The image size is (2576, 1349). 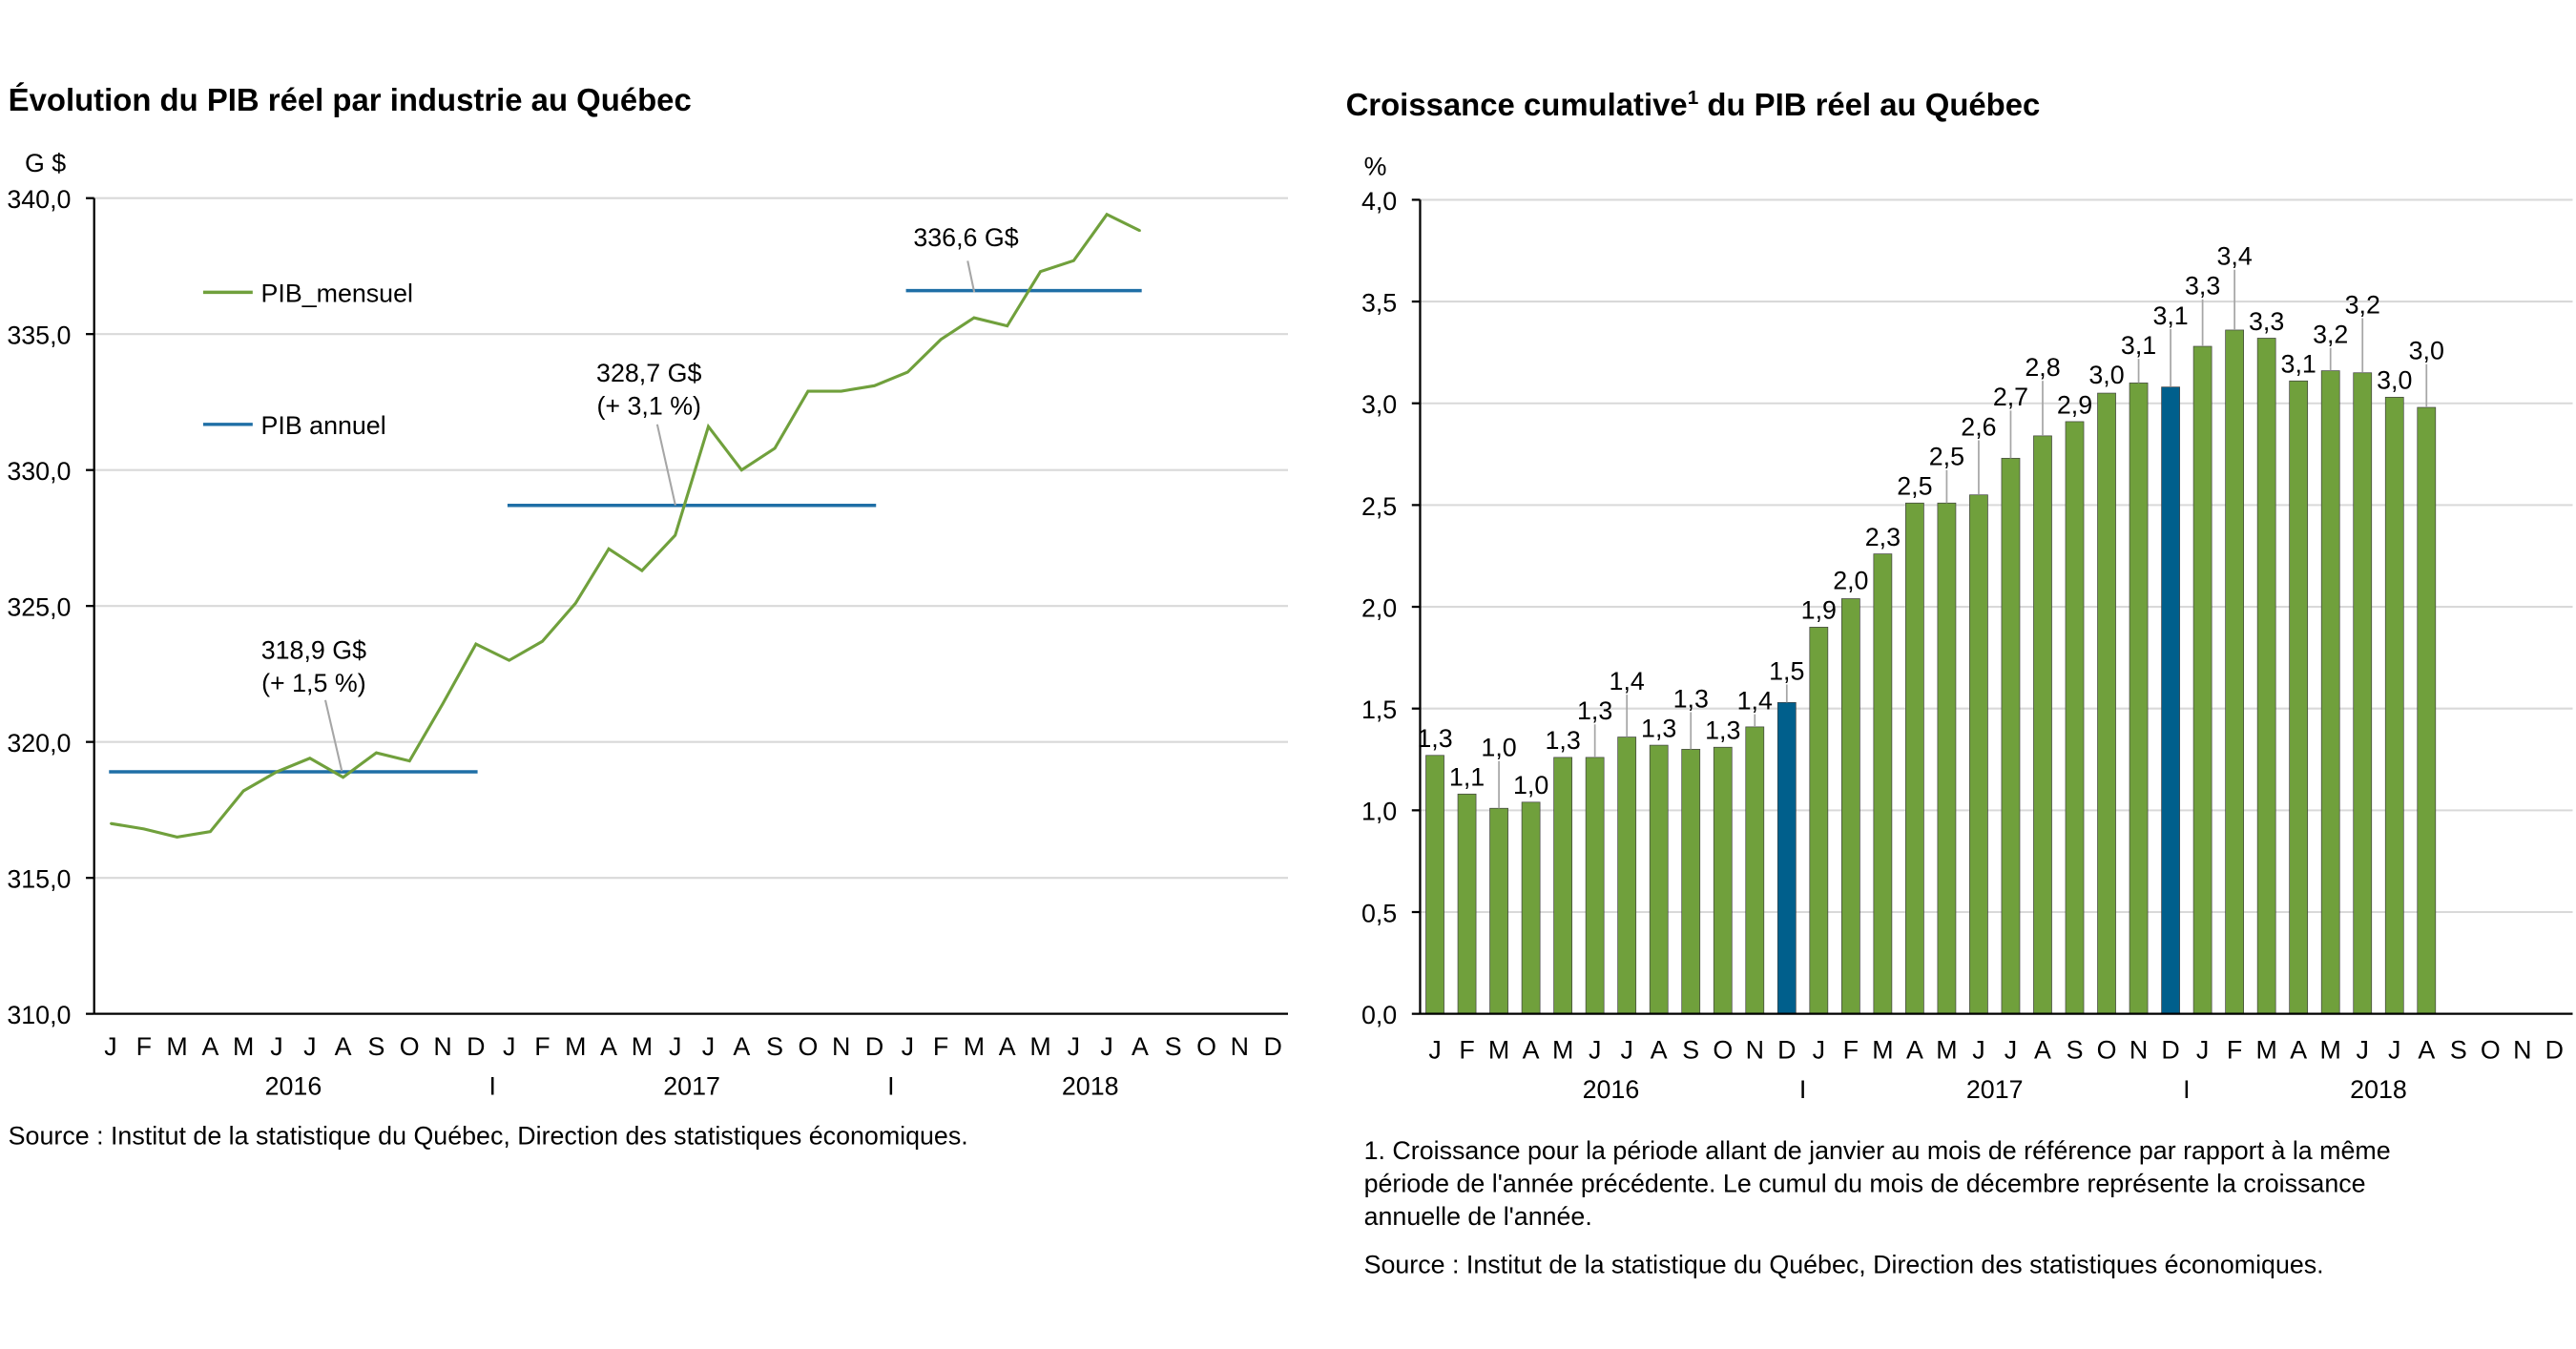 What do you see at coordinates (1627, 681) in the screenshot?
I see `bar-value-label: 1,4` at bounding box center [1627, 681].